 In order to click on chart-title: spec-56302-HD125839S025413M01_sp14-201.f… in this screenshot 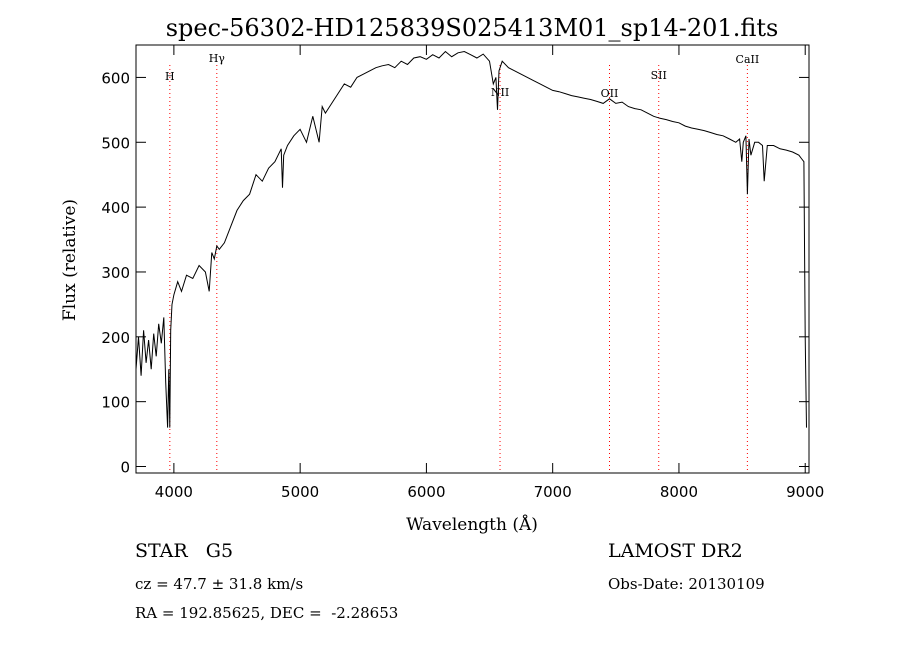, I will do `click(472, 28)`.